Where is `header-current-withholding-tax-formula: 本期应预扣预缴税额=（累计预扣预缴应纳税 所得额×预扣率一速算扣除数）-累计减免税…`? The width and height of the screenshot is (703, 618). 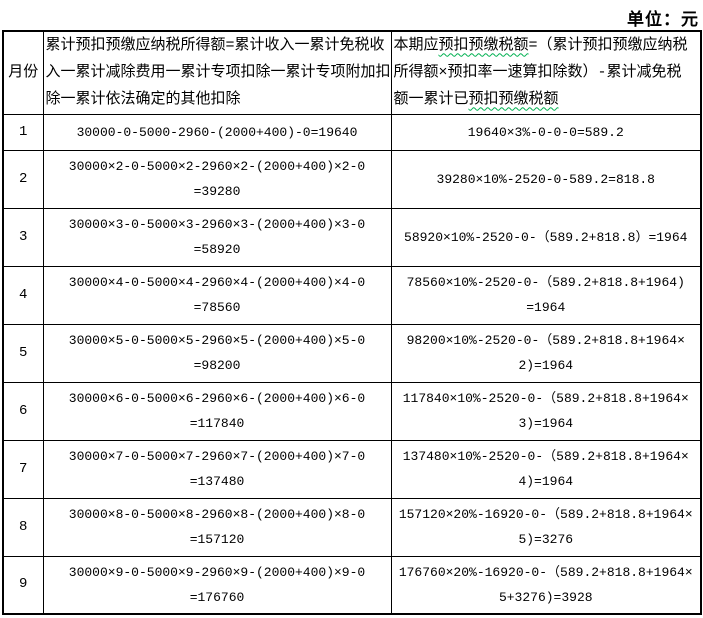 header-current-withholding-tax-formula: 本期应预扣预缴税额=（累计预扣预缴应纳税 所得额×预扣率一速算扣除数）-累计减免税… is located at coordinates (546, 72).